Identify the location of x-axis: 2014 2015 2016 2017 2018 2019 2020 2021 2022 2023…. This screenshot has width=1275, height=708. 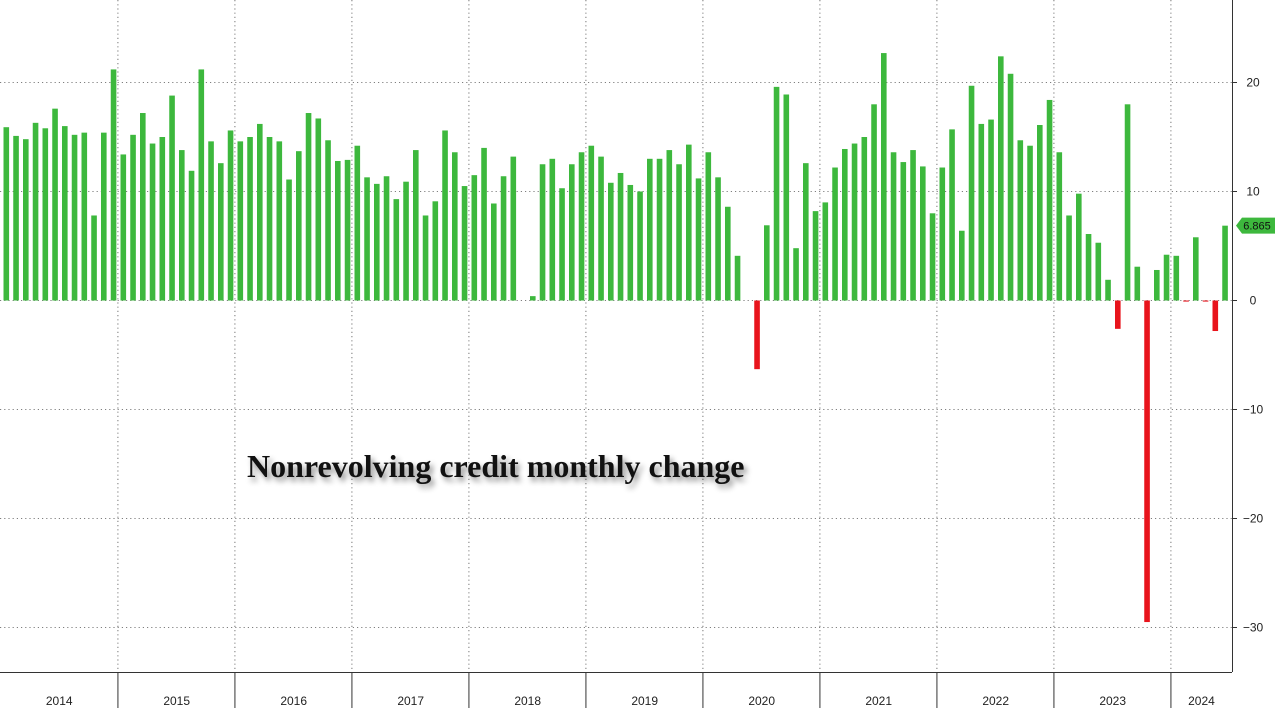
(616, 690).